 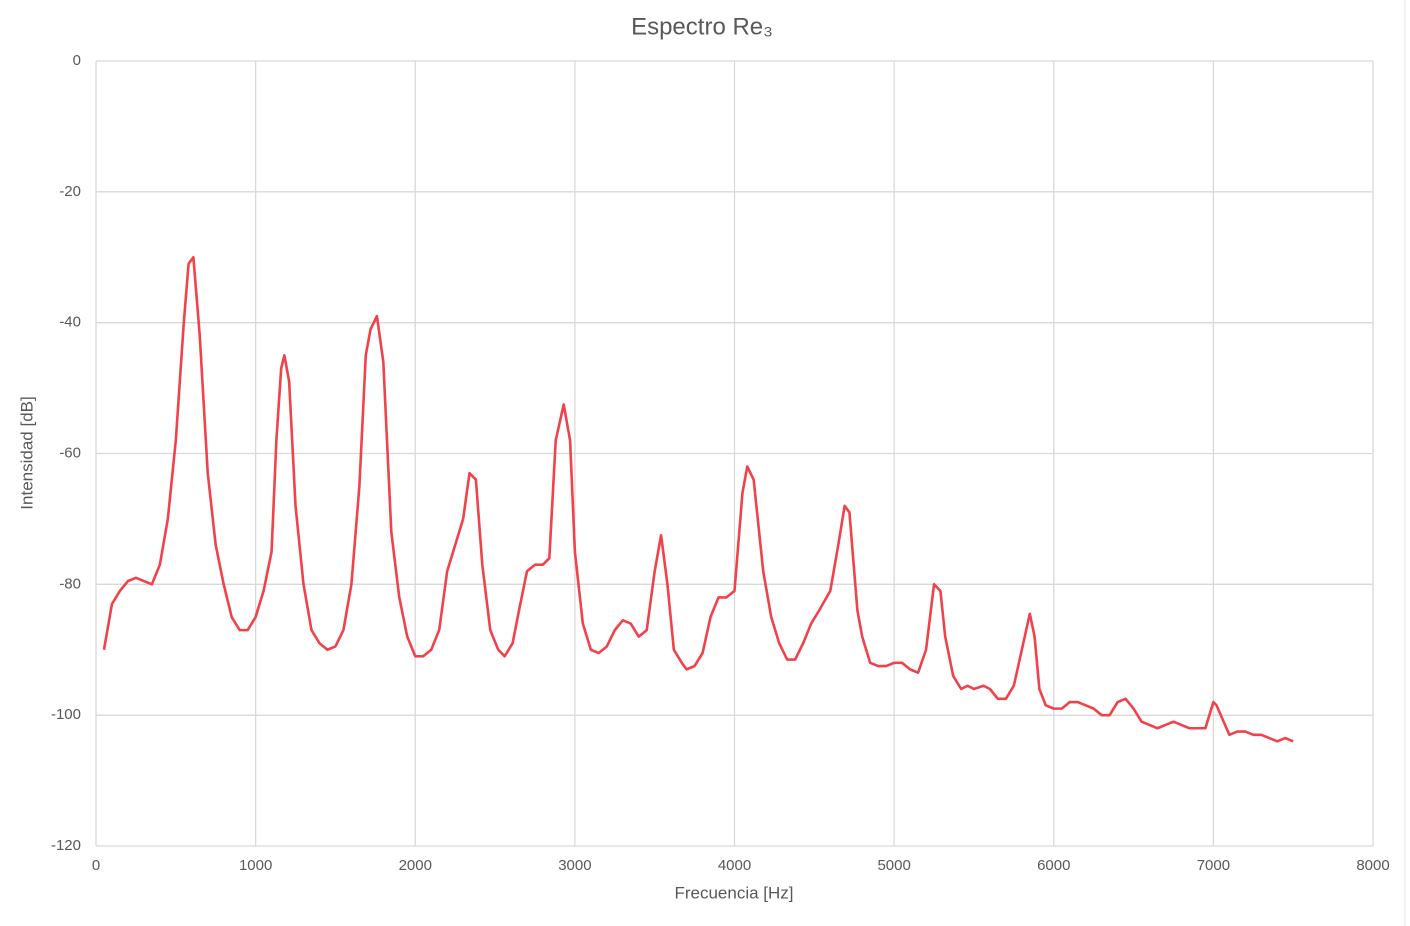 What do you see at coordinates (893, 865) in the screenshot?
I see `x-tick-label: 5000` at bounding box center [893, 865].